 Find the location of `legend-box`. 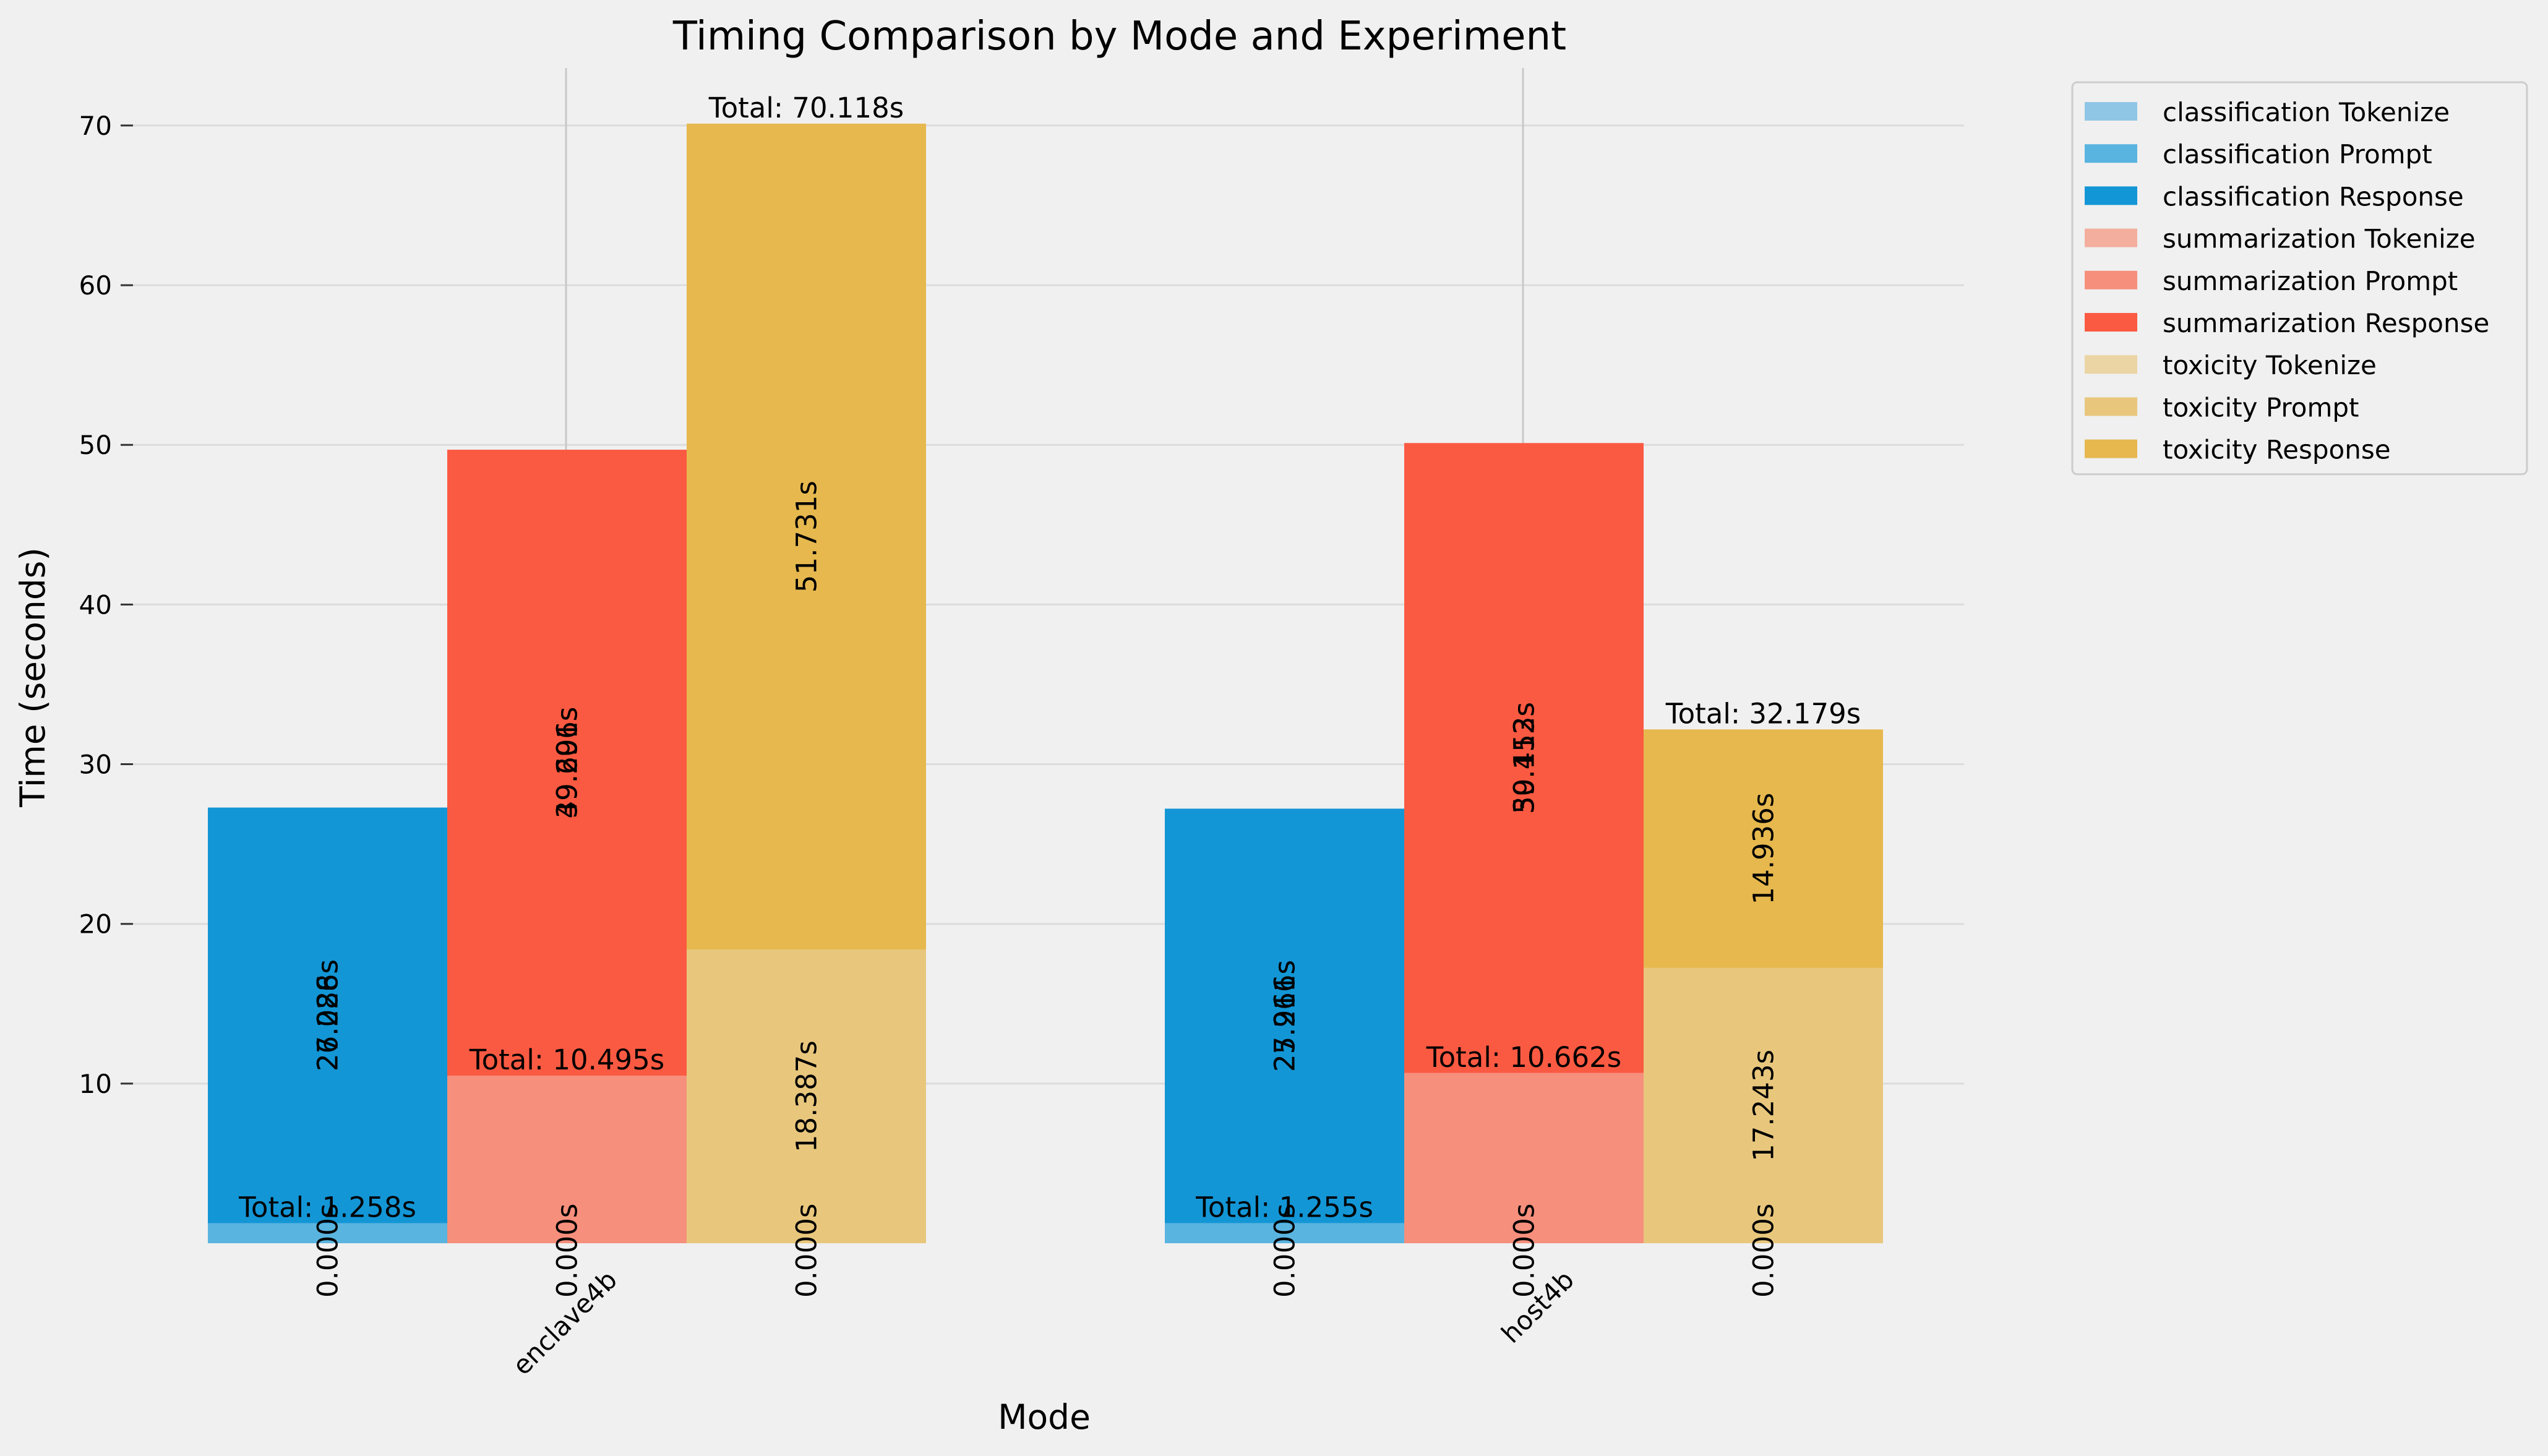

legend-box is located at coordinates (2299, 279).